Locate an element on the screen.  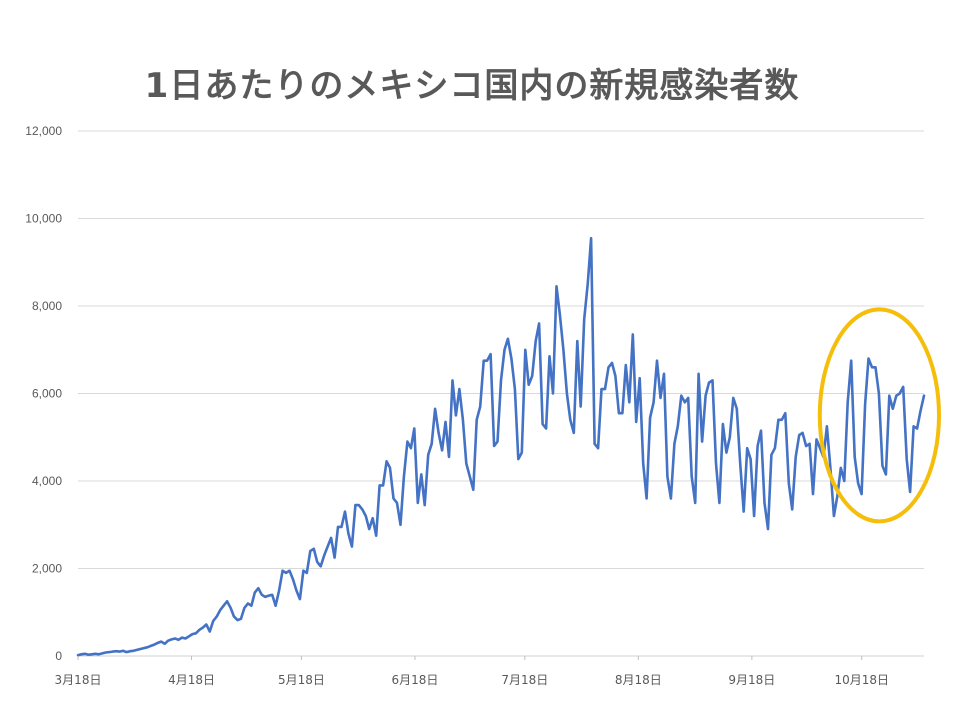
y-tick-label: 8,000 is located at coordinates (47, 306).